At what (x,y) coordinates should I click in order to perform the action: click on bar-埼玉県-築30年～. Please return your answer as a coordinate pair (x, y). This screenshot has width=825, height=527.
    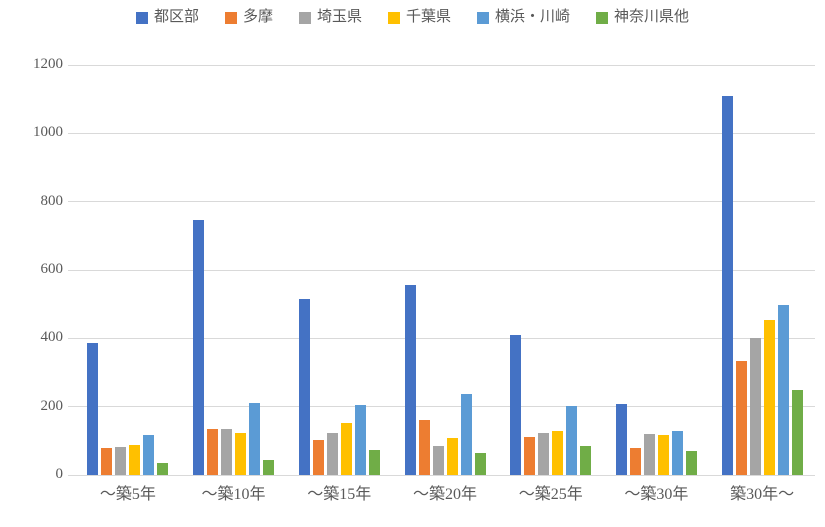
    Looking at the image, I should click on (755, 406).